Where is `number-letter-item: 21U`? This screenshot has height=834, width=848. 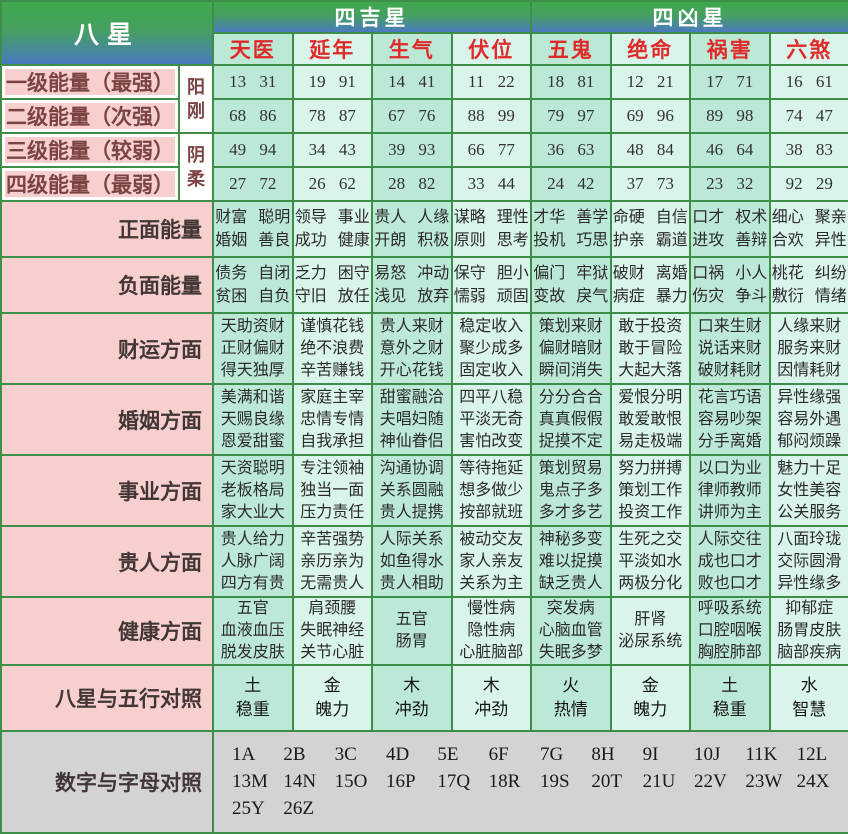 number-letter-item: 21U is located at coordinates (659, 781).